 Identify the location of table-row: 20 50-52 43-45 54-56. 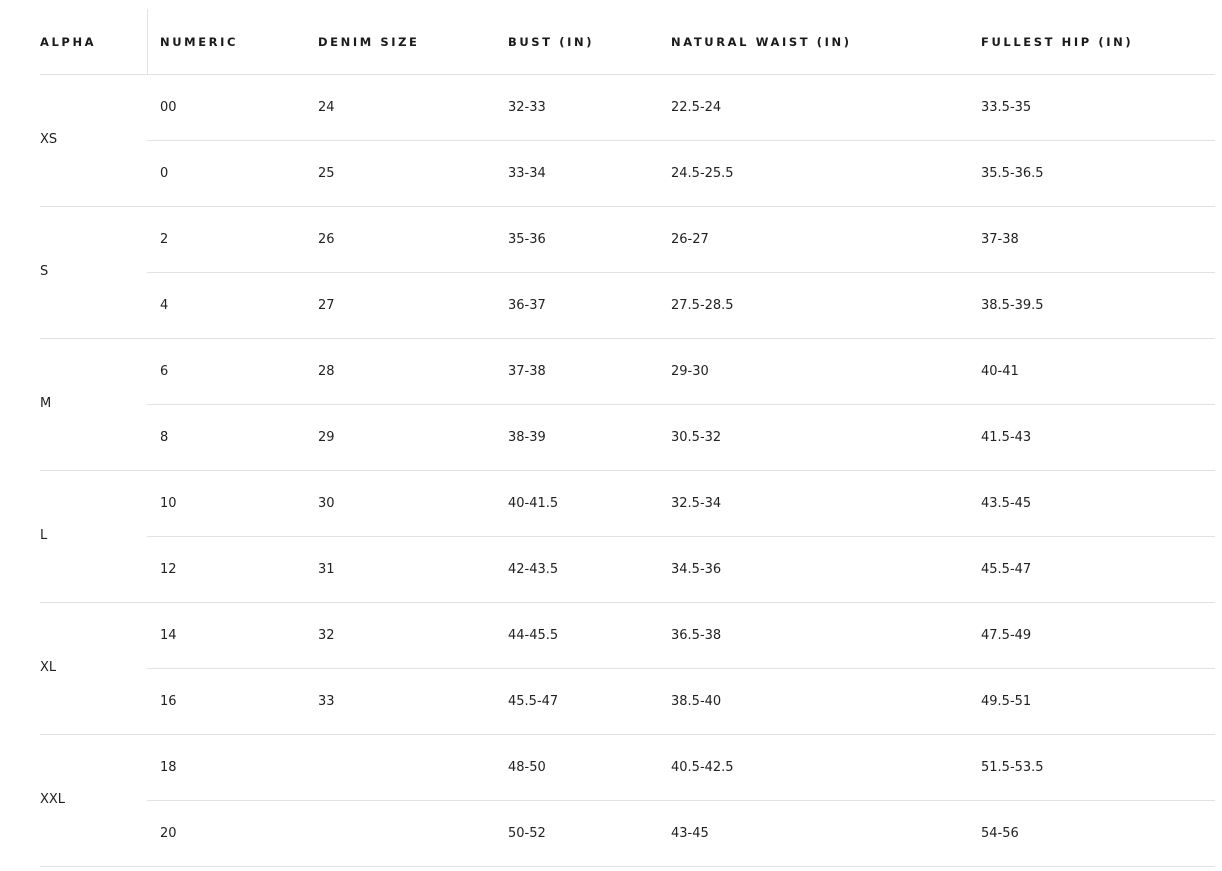
(681, 833).